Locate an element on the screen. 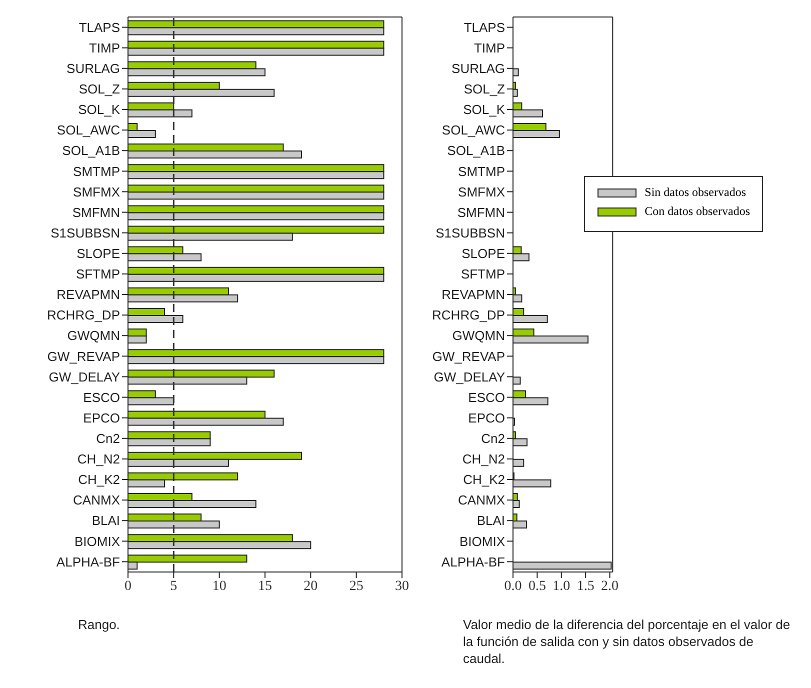 The image size is (811, 688). x-tick-label: 0 is located at coordinates (128, 586).